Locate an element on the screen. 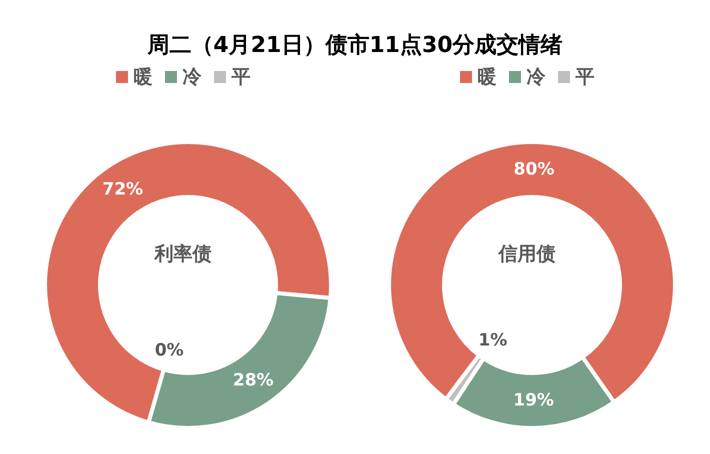  text: 0% is located at coordinates (169, 350).